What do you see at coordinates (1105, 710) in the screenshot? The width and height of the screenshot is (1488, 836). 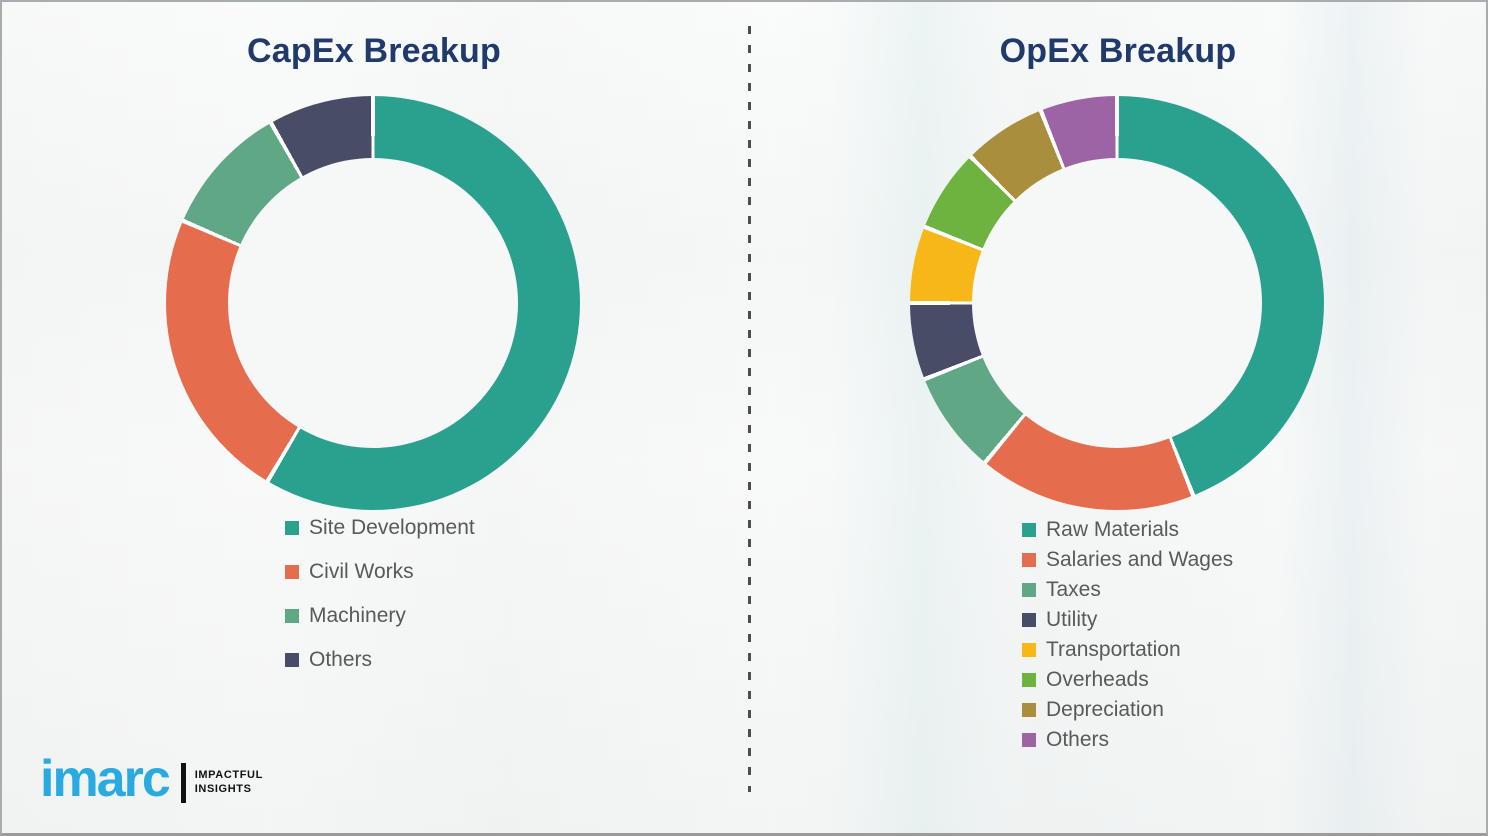 I see `legend-label: Depreciation` at bounding box center [1105, 710].